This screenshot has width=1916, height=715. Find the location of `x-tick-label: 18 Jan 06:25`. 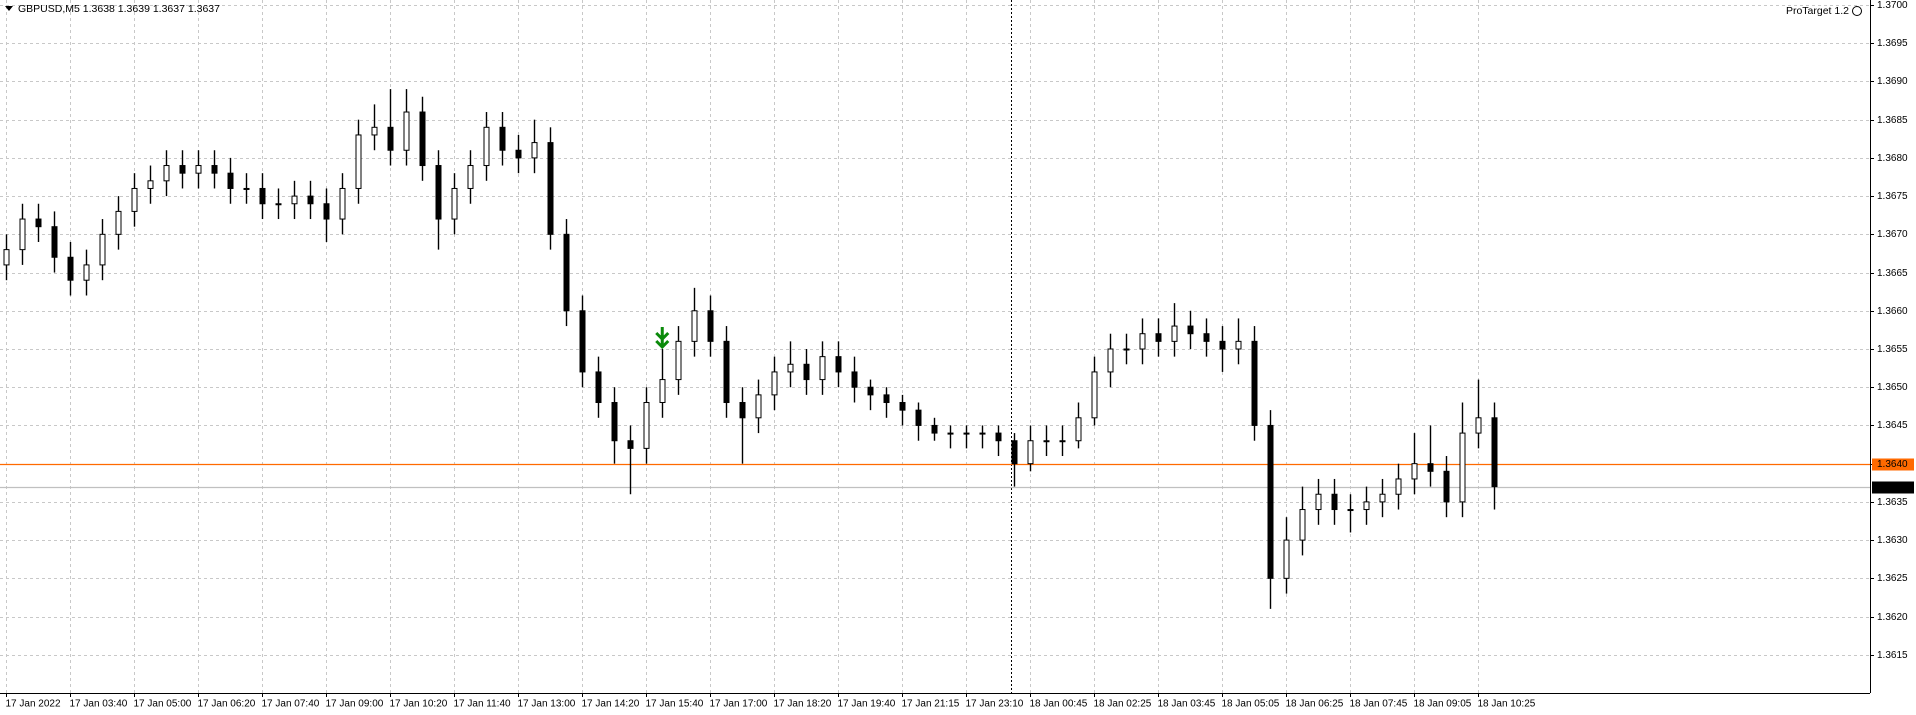

x-tick-label: 18 Jan 06:25 is located at coordinates (1315, 704).